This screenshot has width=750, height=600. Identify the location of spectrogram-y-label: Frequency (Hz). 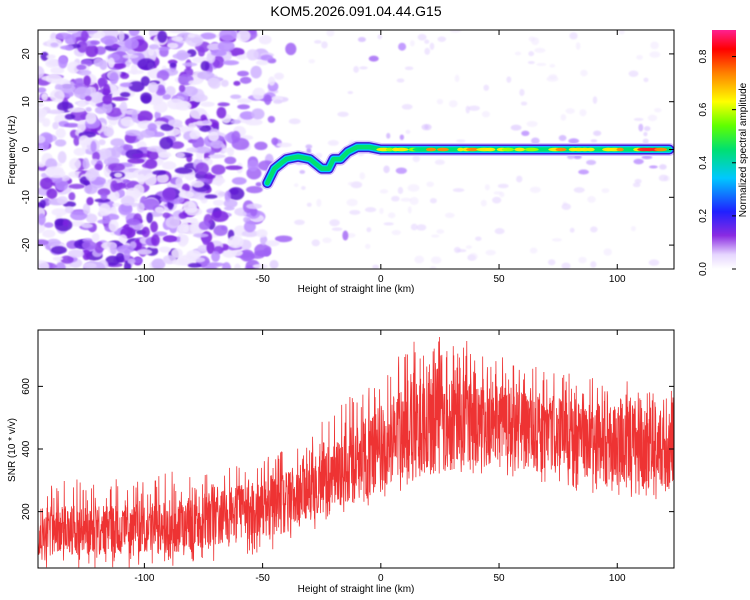
(12, 150).